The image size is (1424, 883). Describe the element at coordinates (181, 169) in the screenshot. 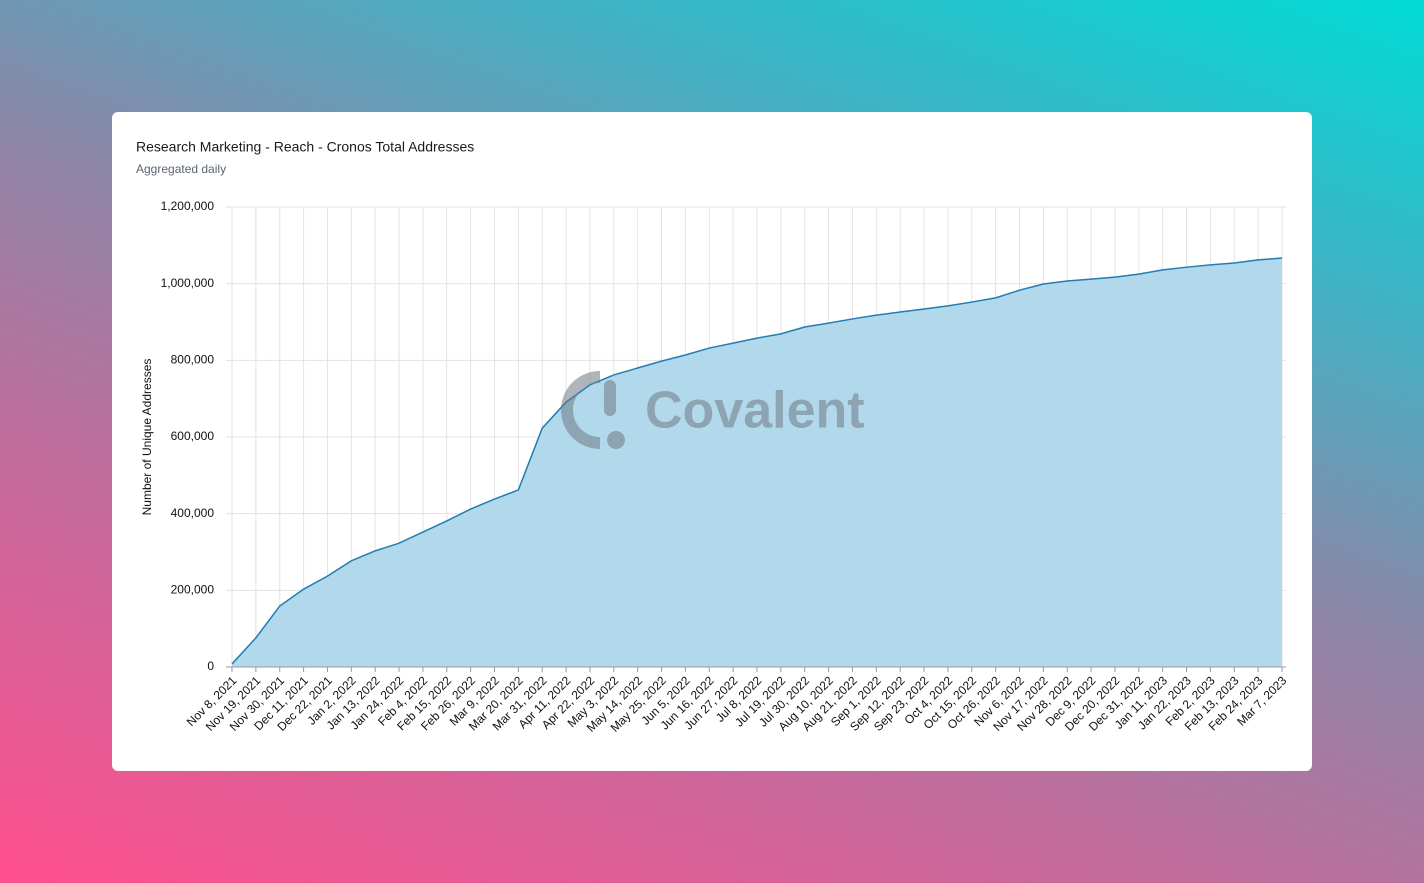

I see `chart-subtitle: Aggregated daily` at that location.